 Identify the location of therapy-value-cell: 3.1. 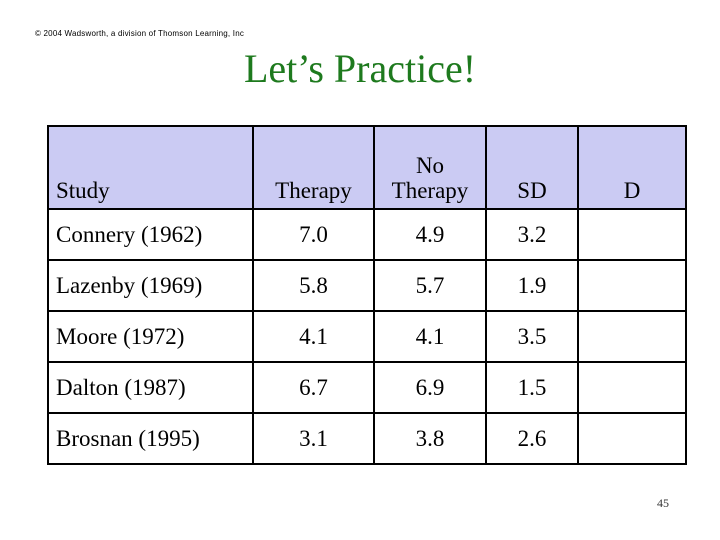
(313, 438).